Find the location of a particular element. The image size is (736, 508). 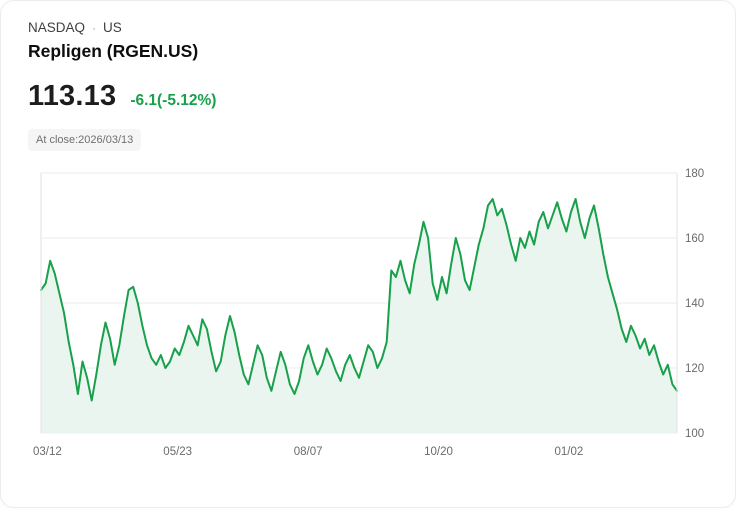

stock-title: Repligen (RGEN.US) is located at coordinates (113, 51).